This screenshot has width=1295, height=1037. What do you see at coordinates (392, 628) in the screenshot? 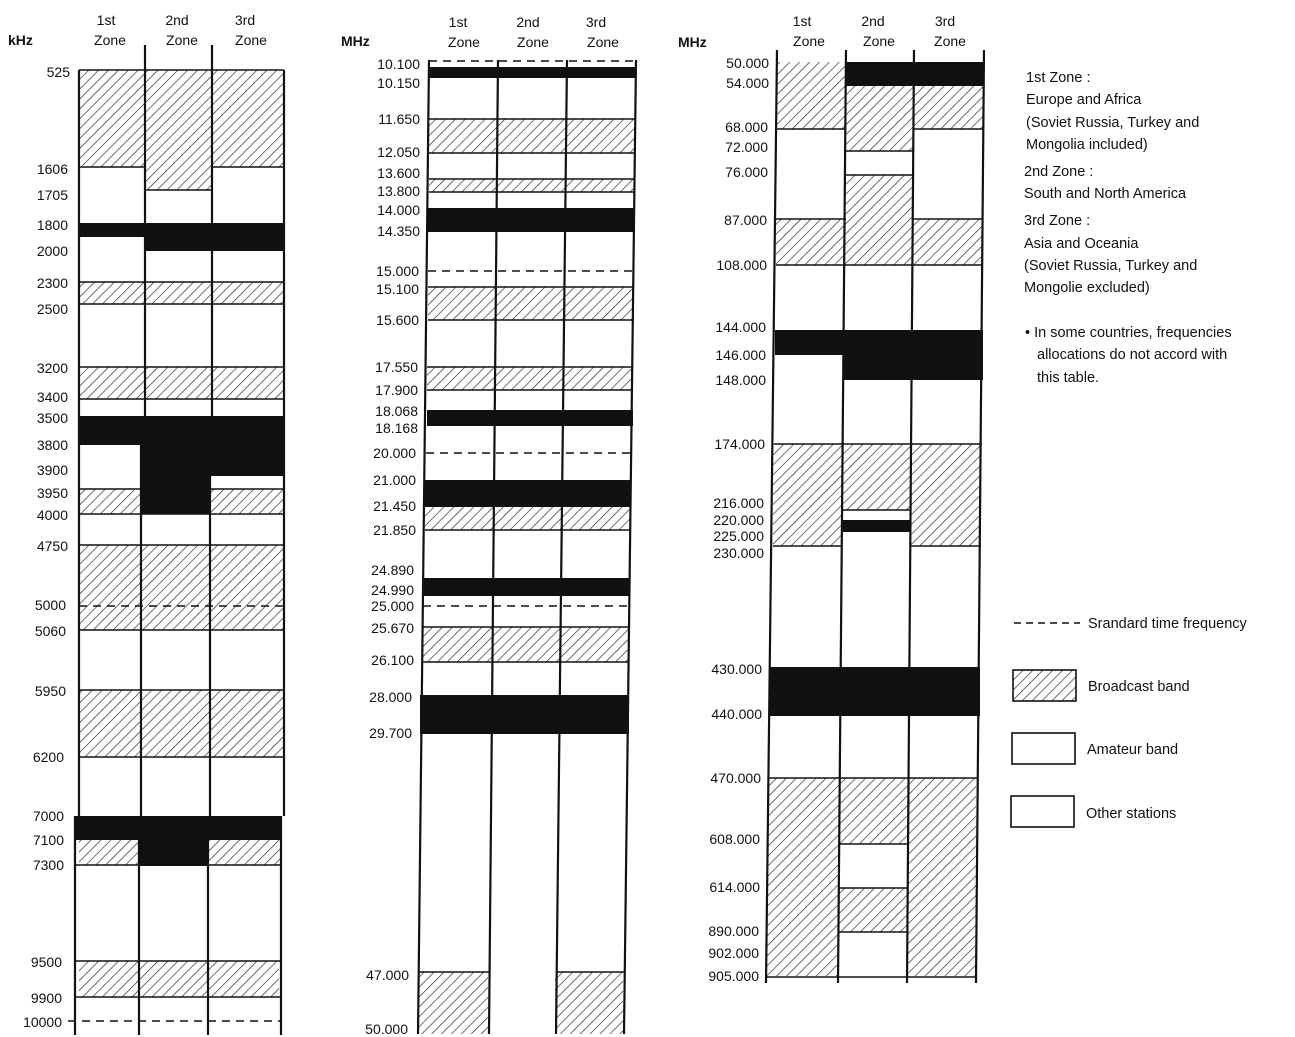
I see `freq-label: 25.670` at bounding box center [392, 628].